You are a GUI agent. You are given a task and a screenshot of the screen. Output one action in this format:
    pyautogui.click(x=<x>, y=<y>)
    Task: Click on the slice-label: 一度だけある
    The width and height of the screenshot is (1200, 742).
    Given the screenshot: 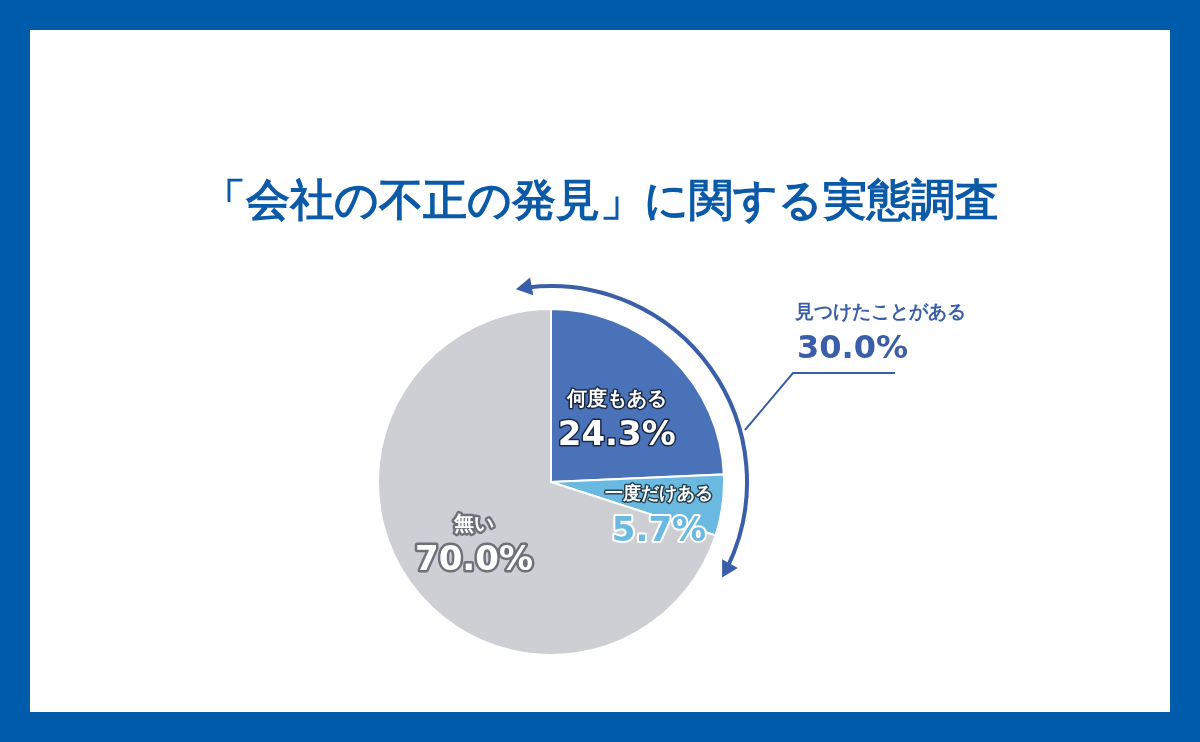 What is the action you would take?
    pyautogui.click(x=659, y=492)
    